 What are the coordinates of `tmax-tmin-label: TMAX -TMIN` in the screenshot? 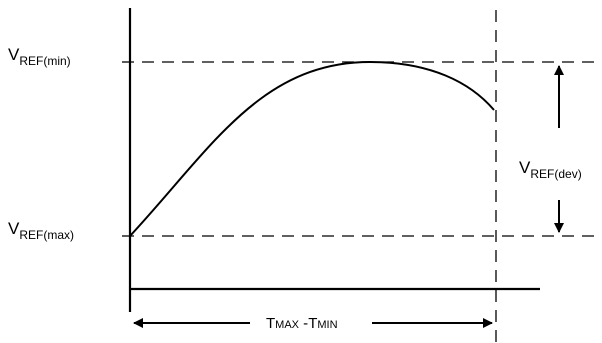 It's located at (302, 323).